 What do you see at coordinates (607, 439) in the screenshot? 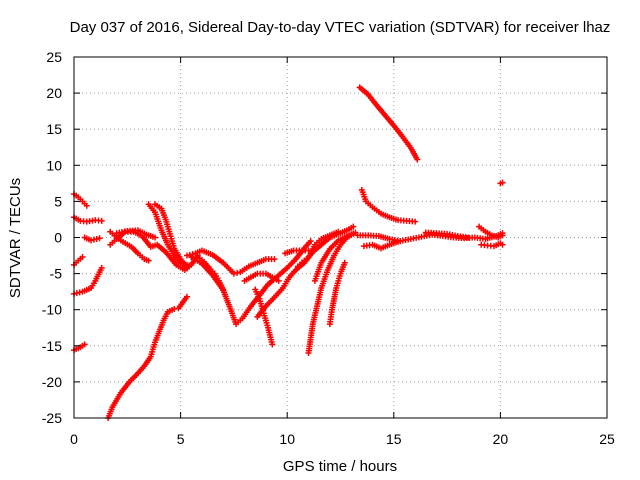
I see `x-tick-label: 25` at bounding box center [607, 439].